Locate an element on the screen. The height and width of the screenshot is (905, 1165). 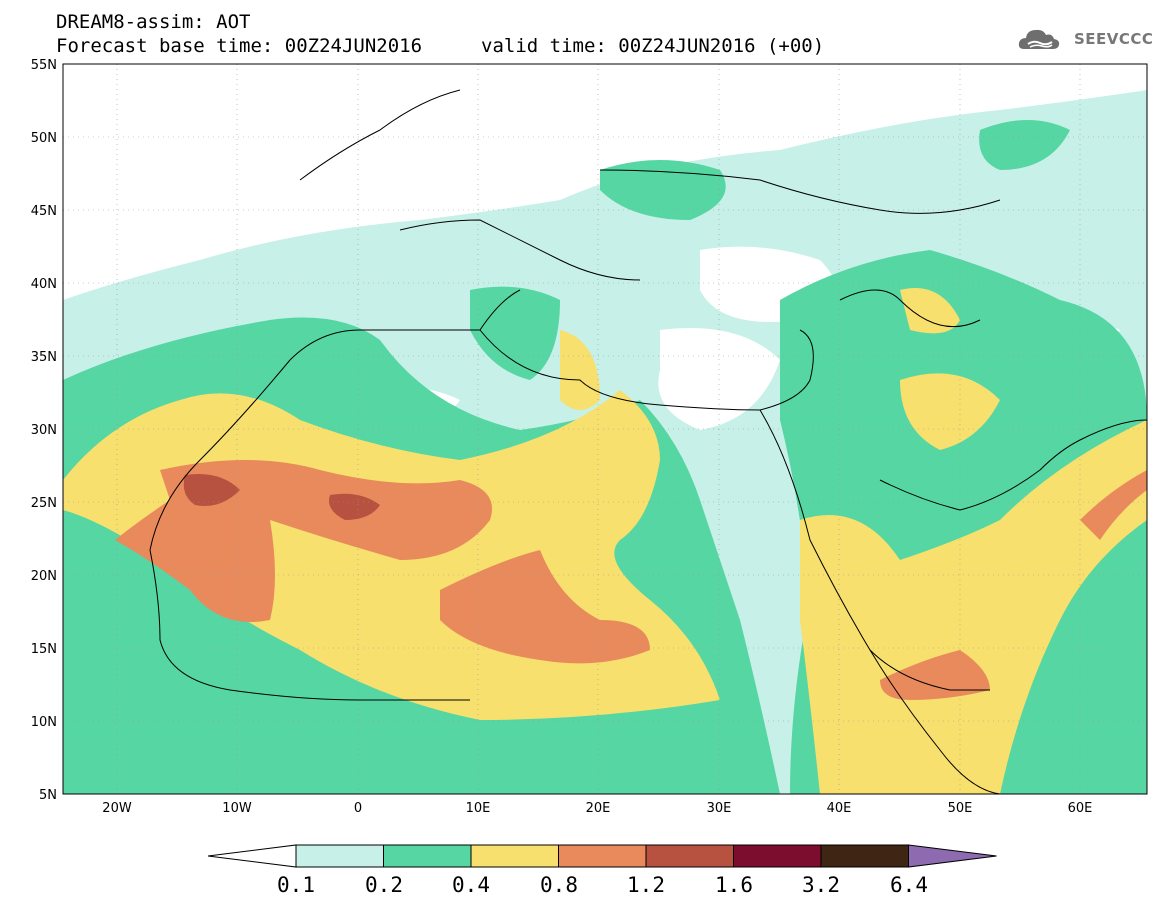
cloud-logo-icon is located at coordinates (1039, 39).